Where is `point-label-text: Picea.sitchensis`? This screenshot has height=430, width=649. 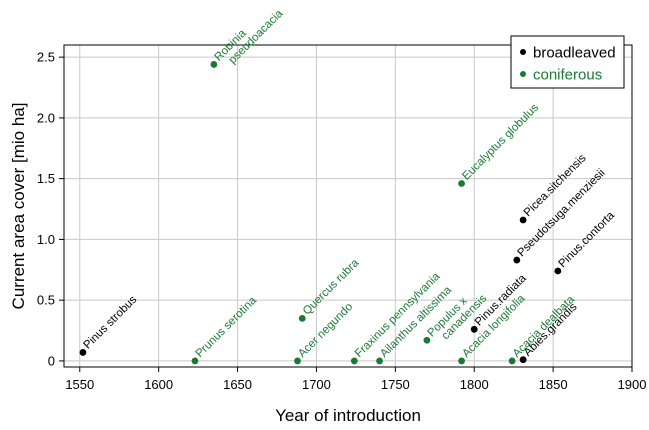 point-label-text: Picea.sitchensis is located at coordinates (555, 185).